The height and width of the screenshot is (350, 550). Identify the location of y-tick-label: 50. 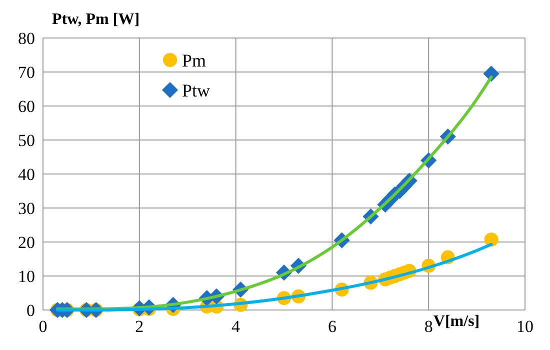
(26, 140).